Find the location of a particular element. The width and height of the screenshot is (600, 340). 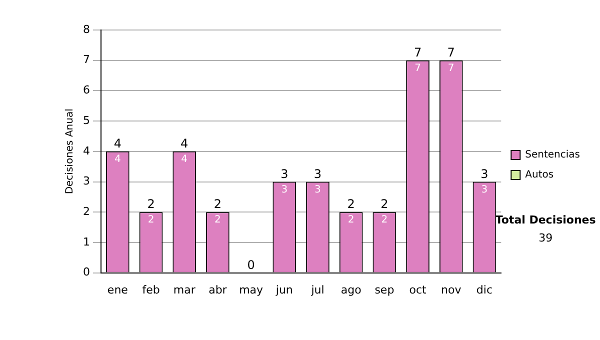

x-tick-label: jul is located at coordinates (317, 289).